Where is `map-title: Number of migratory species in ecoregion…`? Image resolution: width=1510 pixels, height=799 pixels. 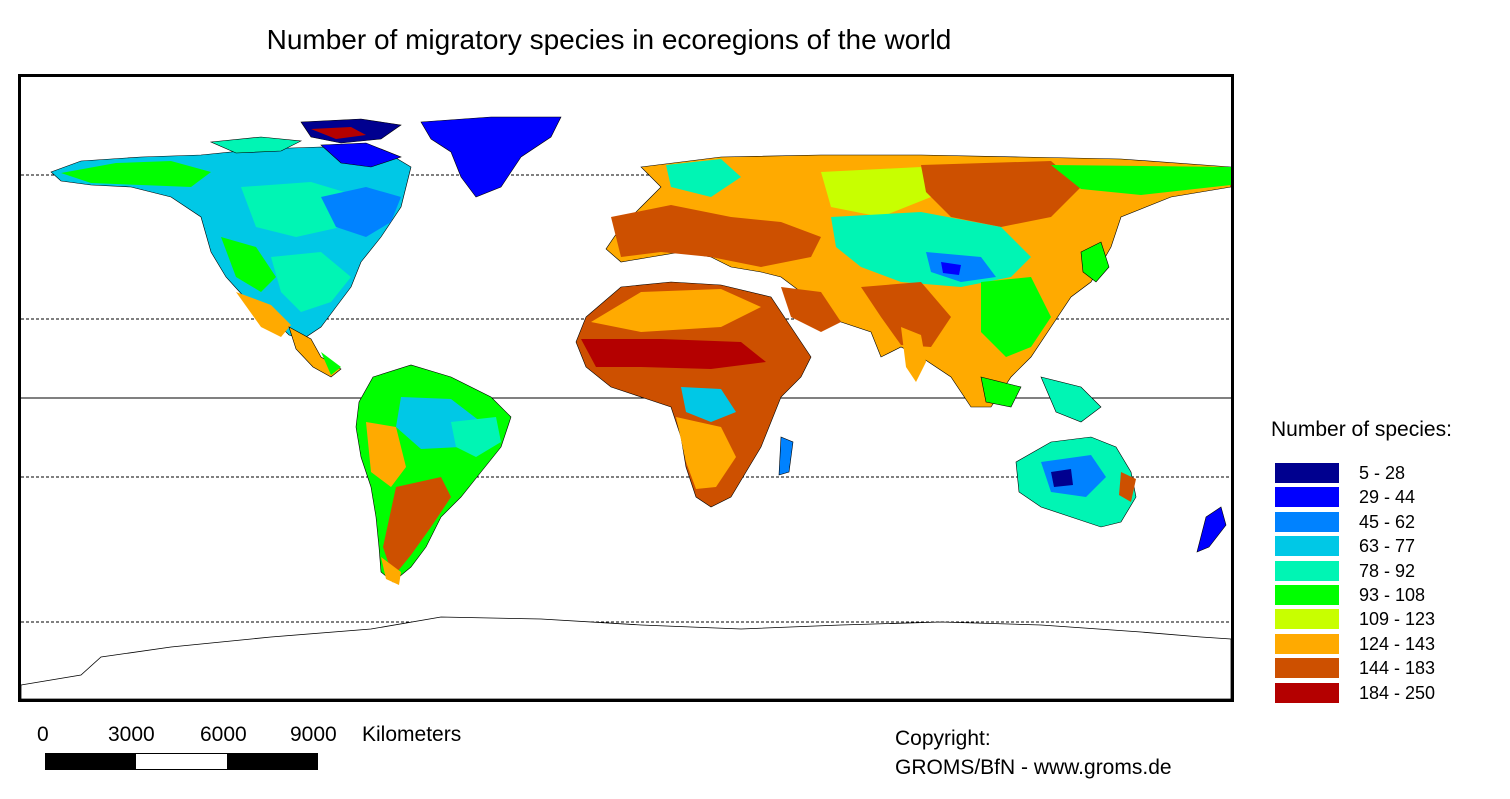 map-title: Number of migratory species in ecoregion… is located at coordinates (609, 39).